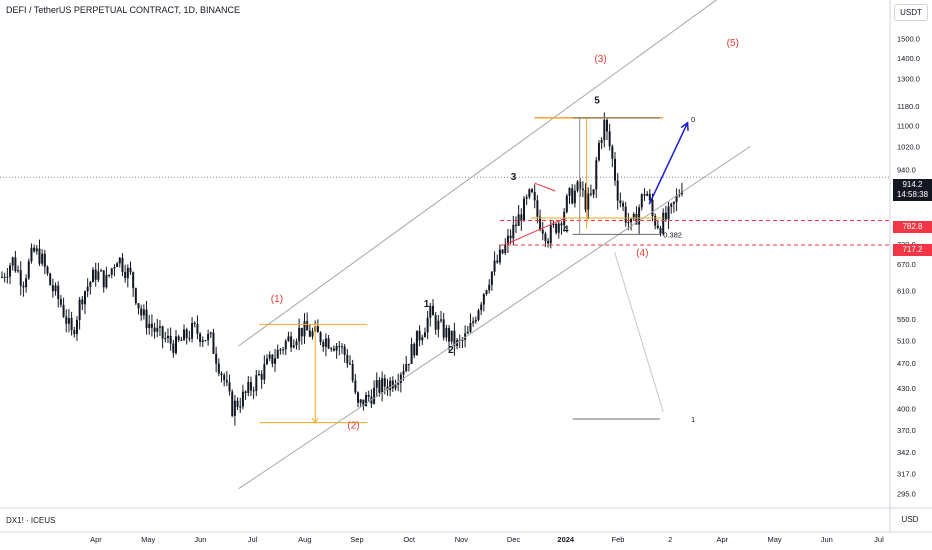  I want to click on time-tick-label: Sep, so click(356, 539).